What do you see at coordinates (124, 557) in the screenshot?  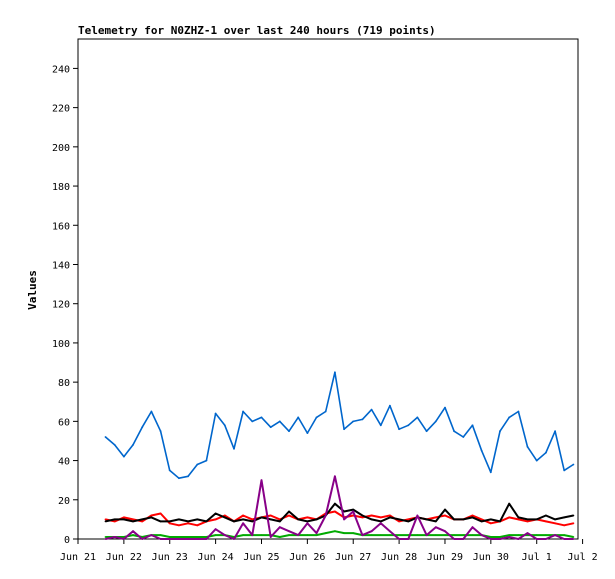 I see `x-tick-label: Jun 22` at bounding box center [124, 557].